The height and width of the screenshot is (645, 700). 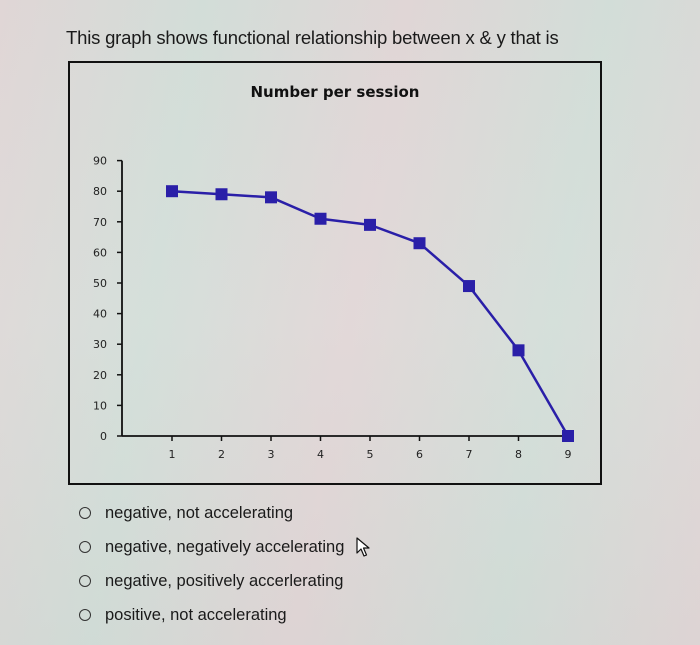 What do you see at coordinates (469, 454) in the screenshot?
I see `x-tick-label: 7` at bounding box center [469, 454].